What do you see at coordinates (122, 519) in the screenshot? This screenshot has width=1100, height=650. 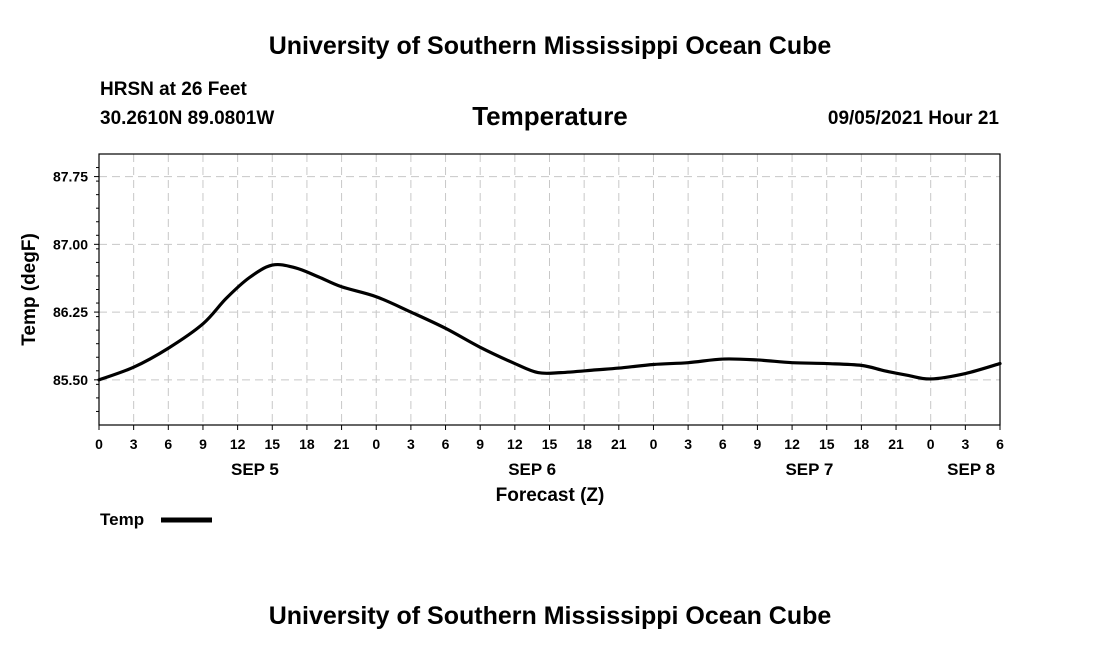 I see `legend-label-temp: Temp` at bounding box center [122, 519].